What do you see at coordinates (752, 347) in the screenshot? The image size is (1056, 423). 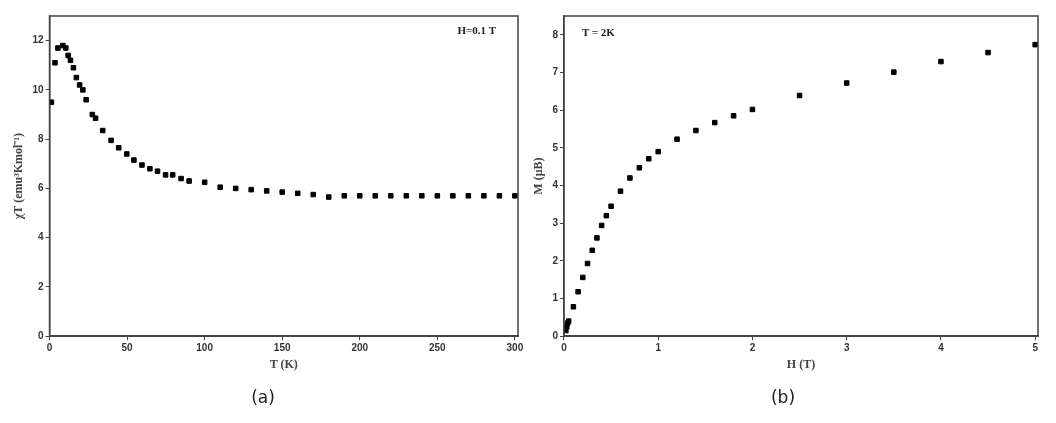 I see `x-tick-label: 2` at bounding box center [752, 347].